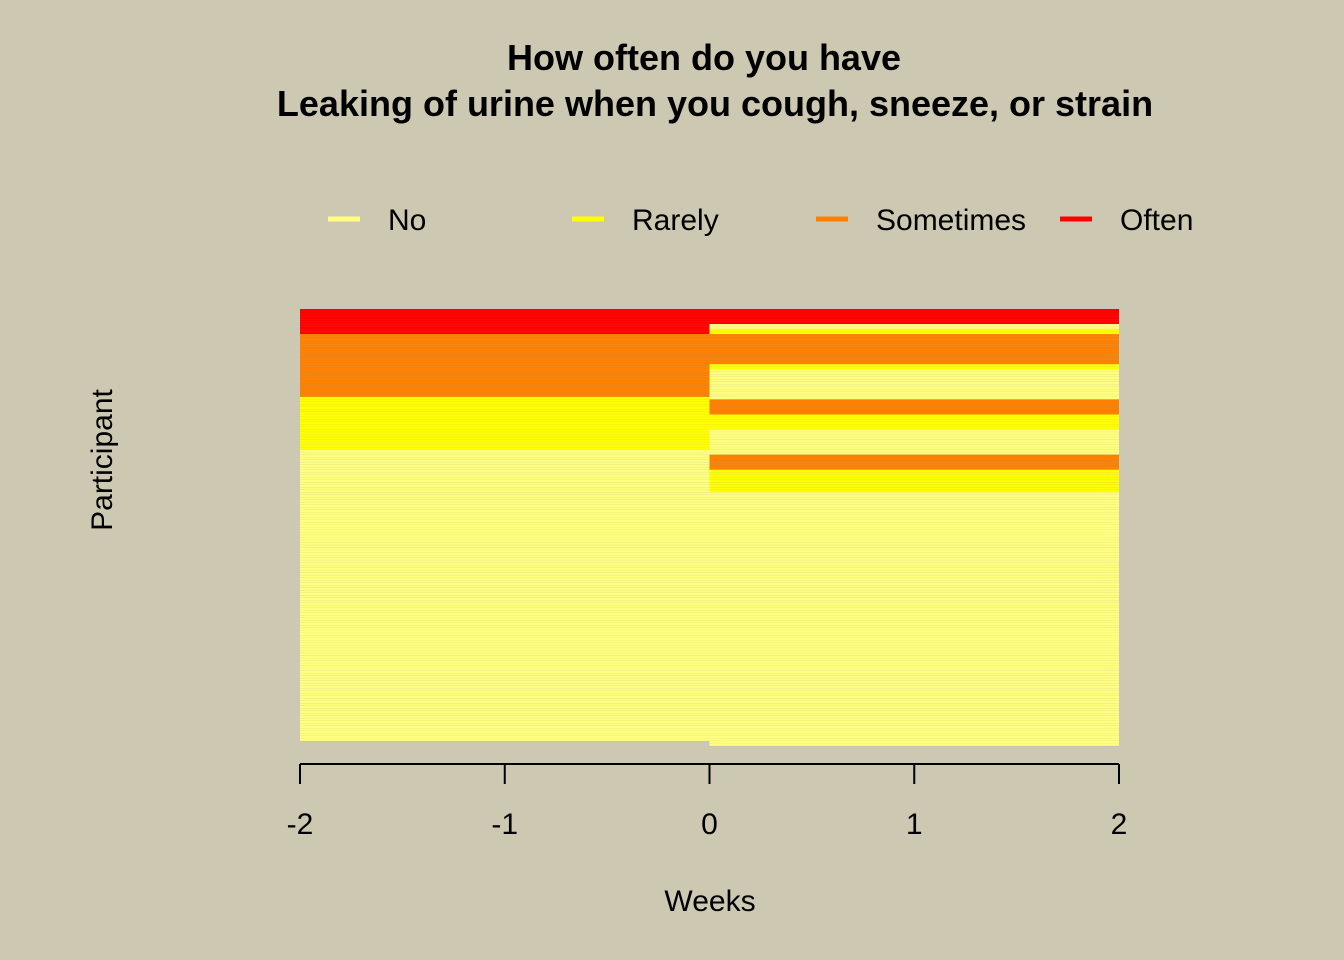 The width and height of the screenshot is (1344, 960). I want to click on legend-label-often: Often, so click(1156, 220).